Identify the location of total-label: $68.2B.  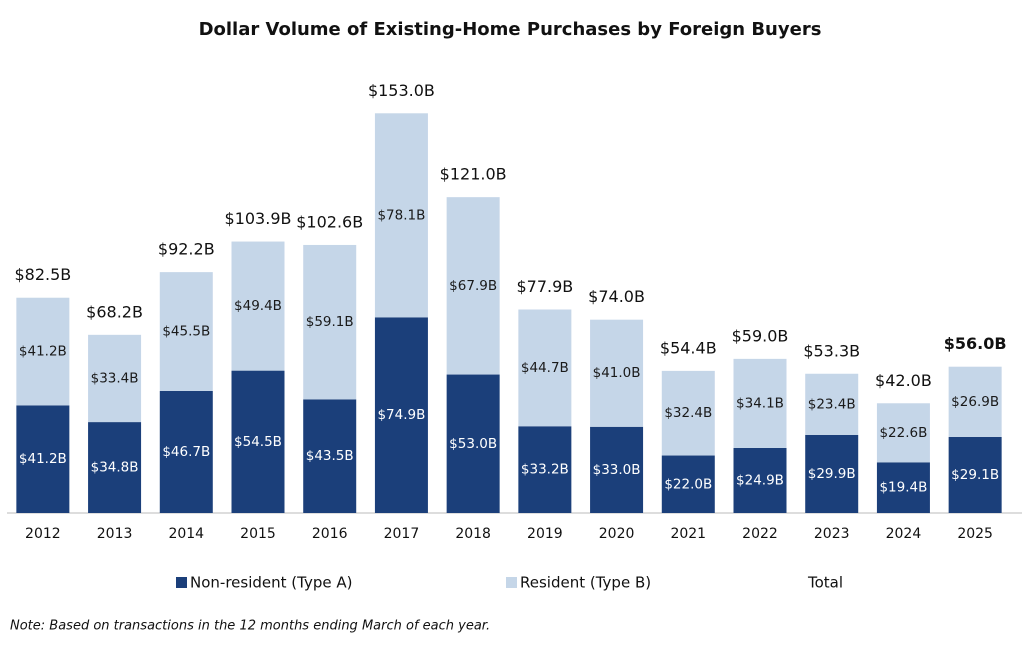
(114, 311).